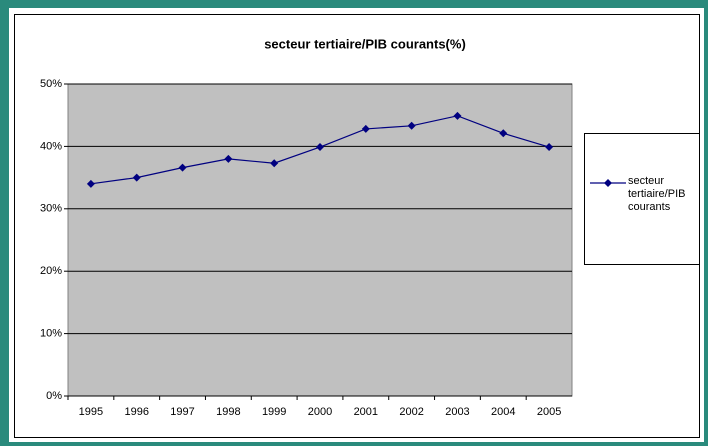 This screenshot has height=446, width=708. I want to click on y-tick-label: 10%, so click(51, 334).